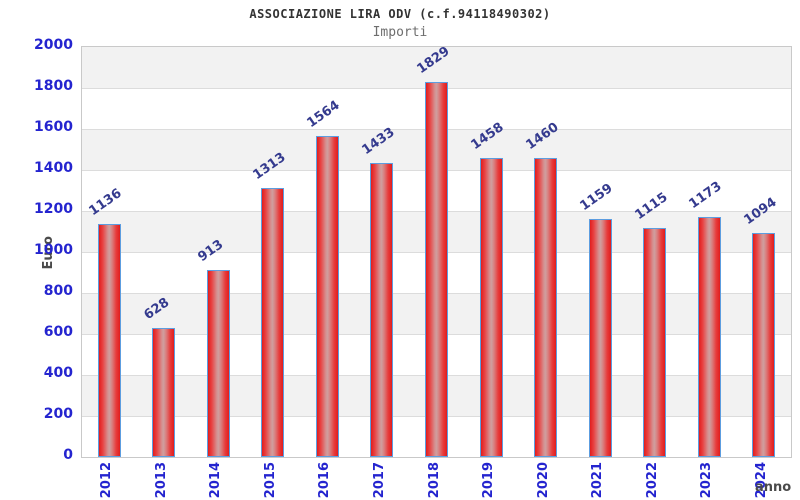 The height and width of the screenshot is (500, 800). What do you see at coordinates (269, 166) in the screenshot?
I see `bar-value-label: 1313` at bounding box center [269, 166].